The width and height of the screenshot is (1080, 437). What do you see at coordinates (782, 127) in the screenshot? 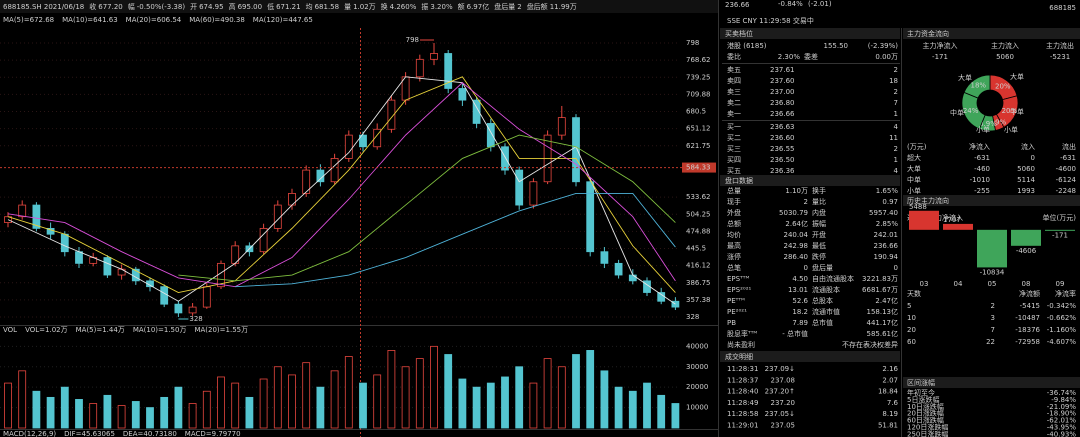
I see `label: 236.63` at bounding box center [782, 127].